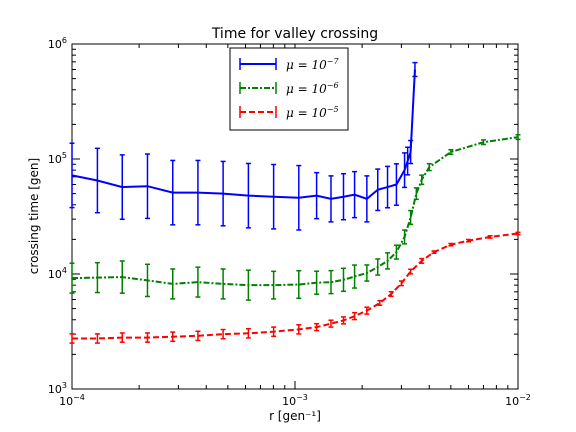  I want to click on legend-entry: μ = 10−6, so click(289, 88).